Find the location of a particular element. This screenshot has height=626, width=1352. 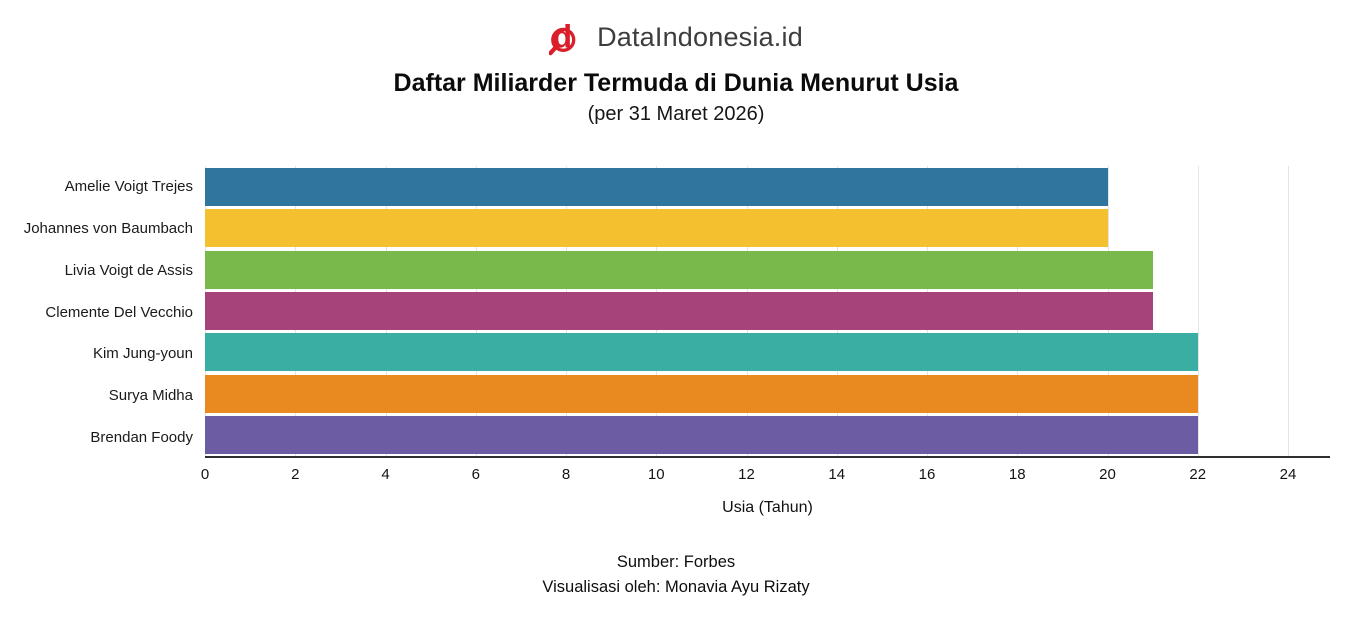

x-axis-tick-label: 4 is located at coordinates (385, 474).